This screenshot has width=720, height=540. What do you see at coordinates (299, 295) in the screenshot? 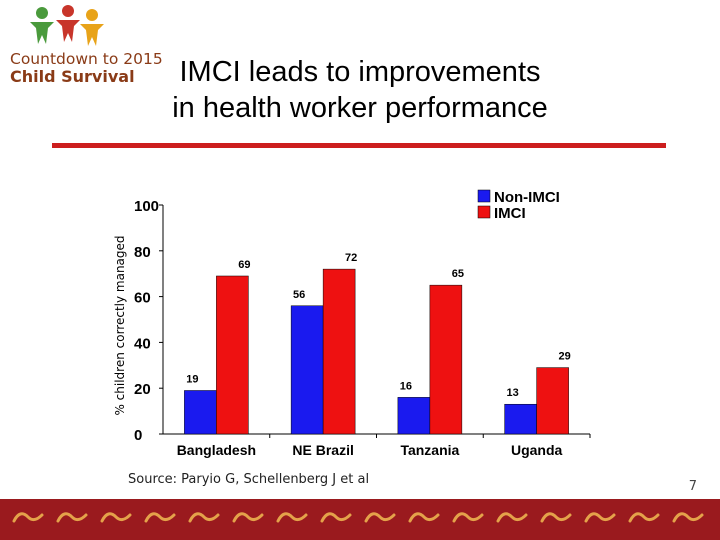
I see `data-label: 56` at bounding box center [299, 295].